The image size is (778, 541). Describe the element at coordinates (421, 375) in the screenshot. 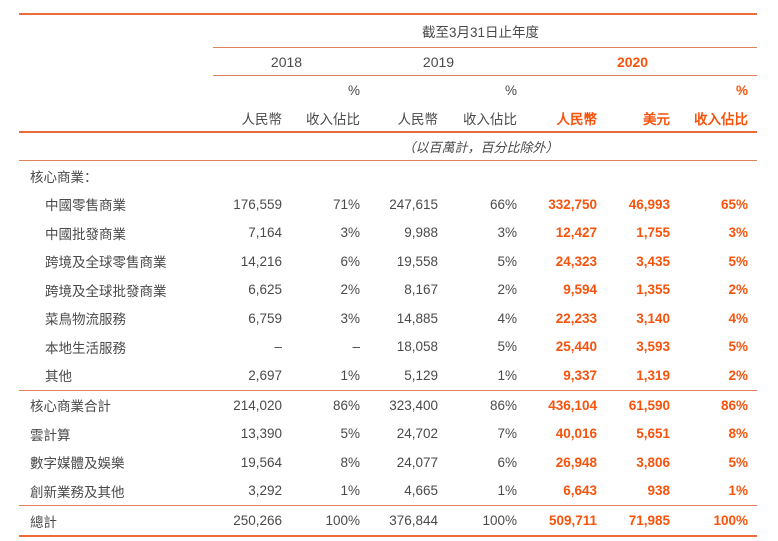

I see `row-value: 5,129` at that location.